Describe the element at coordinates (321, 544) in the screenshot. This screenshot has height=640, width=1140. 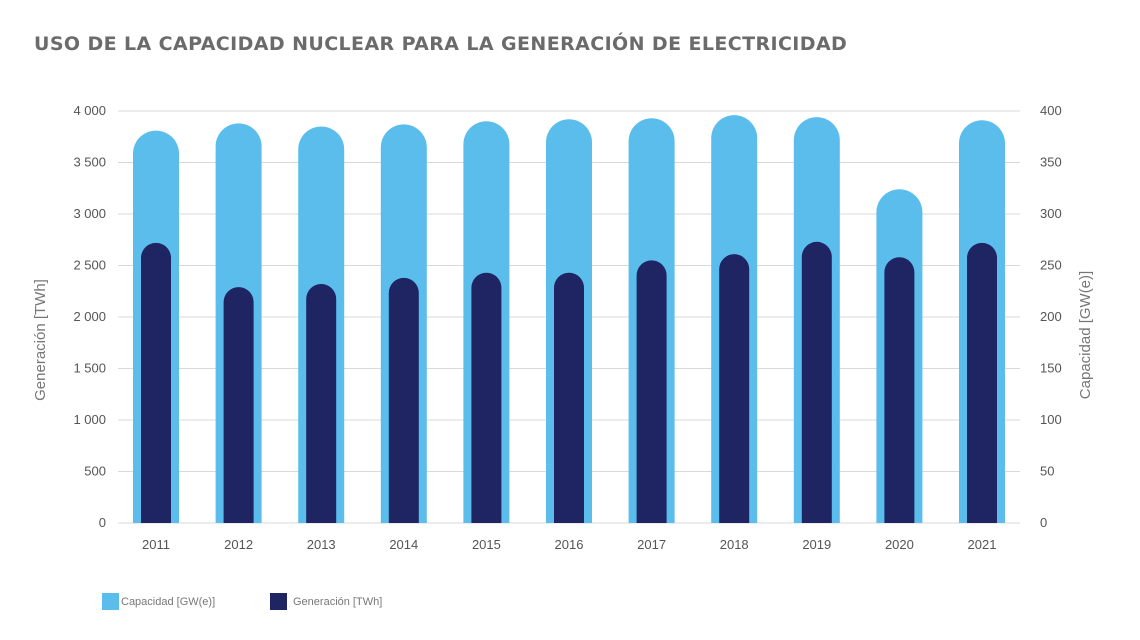
I see `x-tick-label: 2013` at that location.